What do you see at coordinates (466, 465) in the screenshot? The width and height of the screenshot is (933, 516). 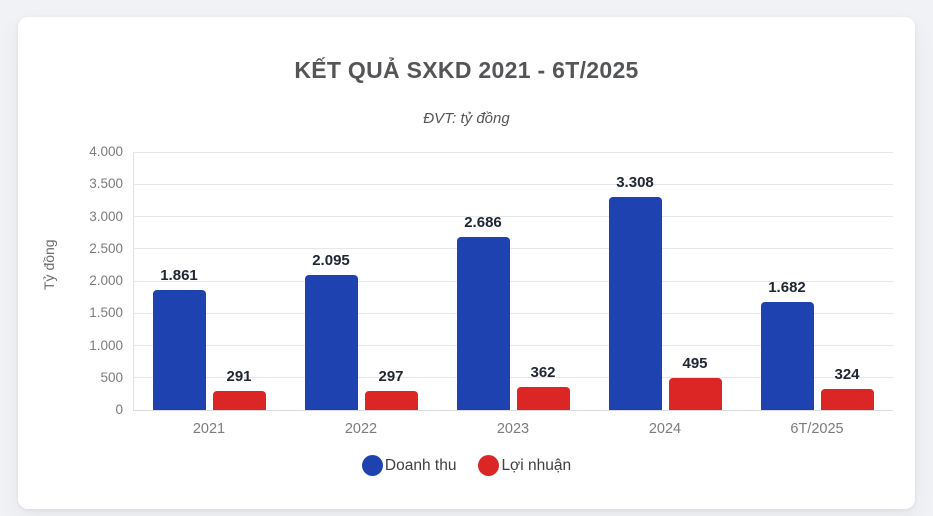 I see `legend: Doanh thu Lợi nhuận` at bounding box center [466, 465].